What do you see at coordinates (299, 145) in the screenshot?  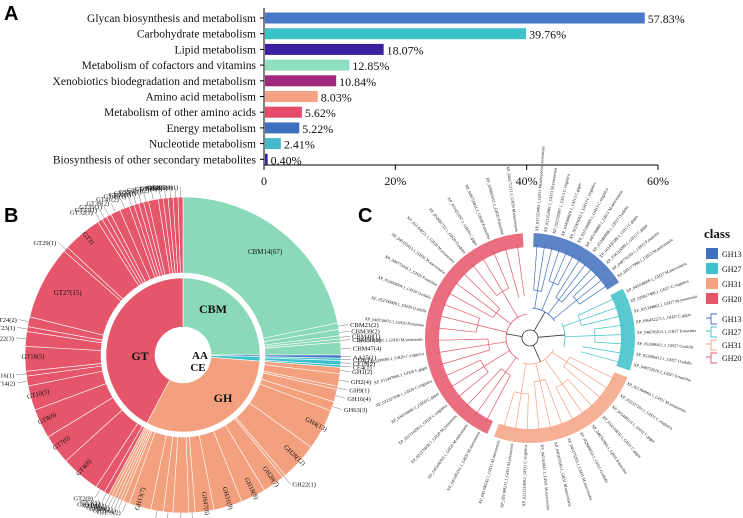 I see `value-label: 2.41%` at bounding box center [299, 145].